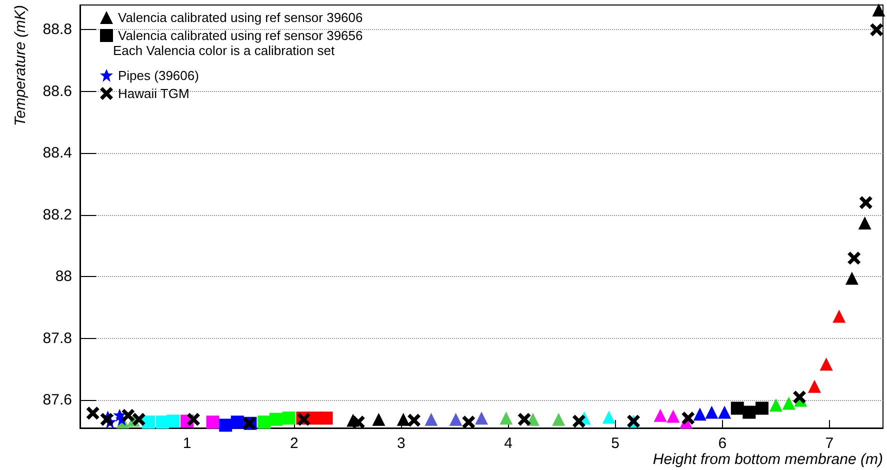  Describe the element at coordinates (154, 93) in the screenshot. I see `legend-label: Hawaii TGM` at that location.